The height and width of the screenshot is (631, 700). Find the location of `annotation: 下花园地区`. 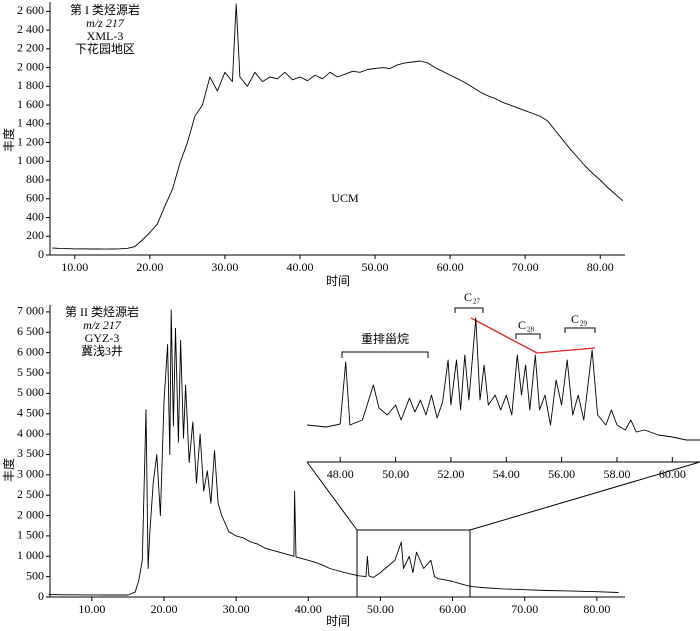

annotation: 下花园地区 is located at coordinates (105, 48).